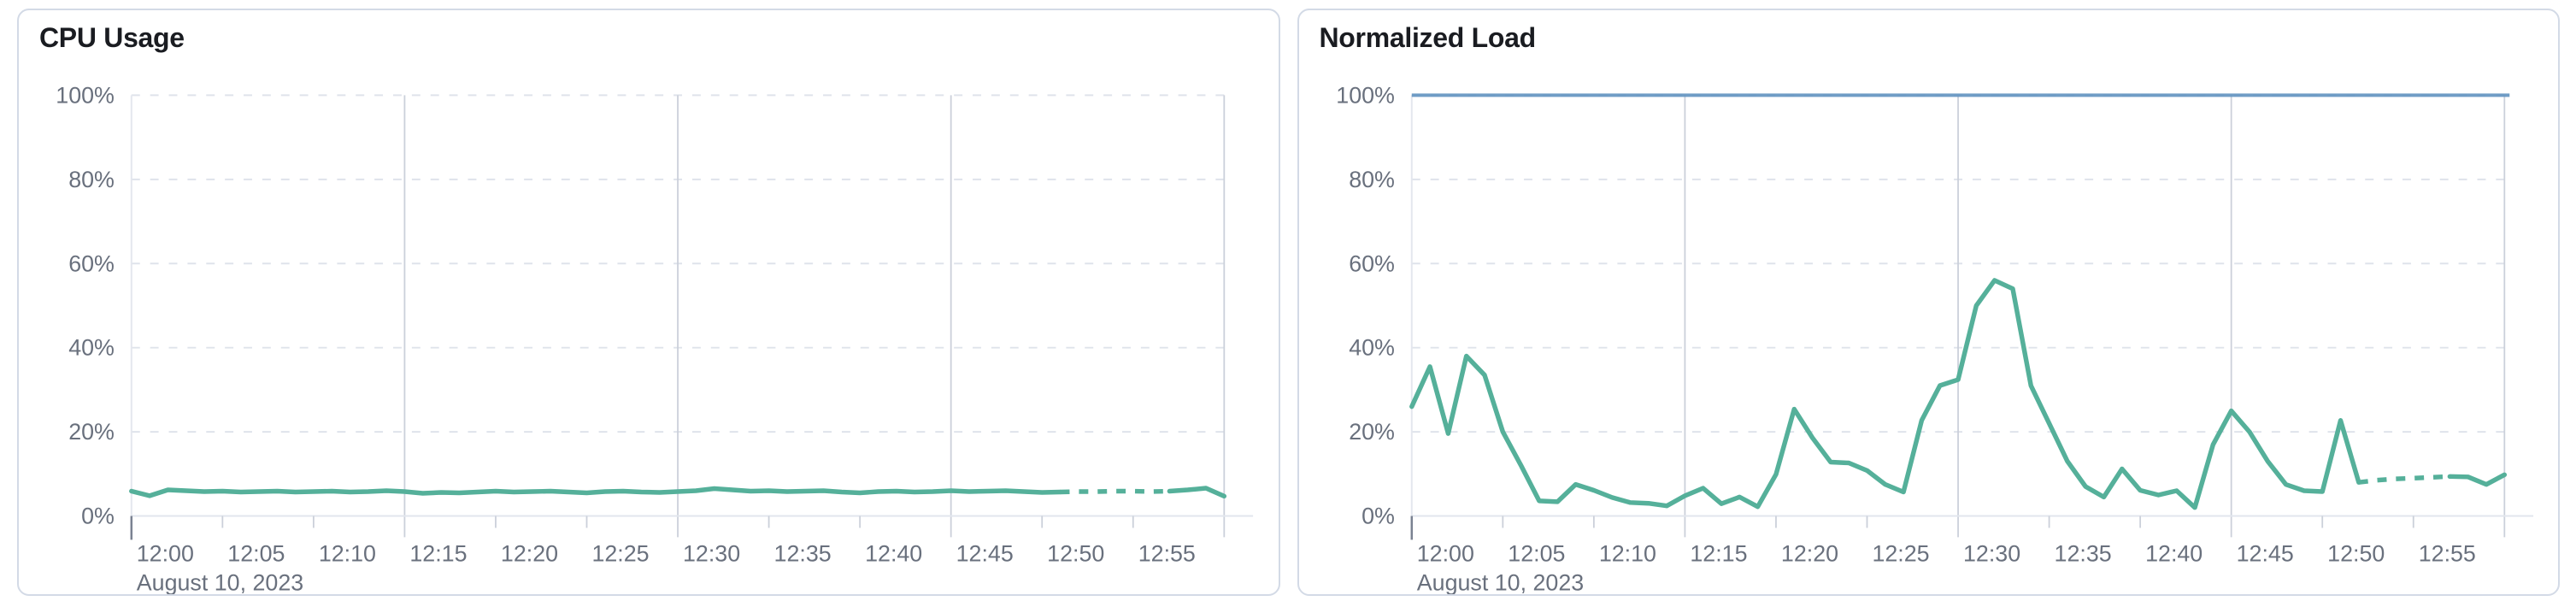  What do you see at coordinates (2403, 479) in the screenshot?
I see `normalized-load-dashed-segment` at bounding box center [2403, 479].